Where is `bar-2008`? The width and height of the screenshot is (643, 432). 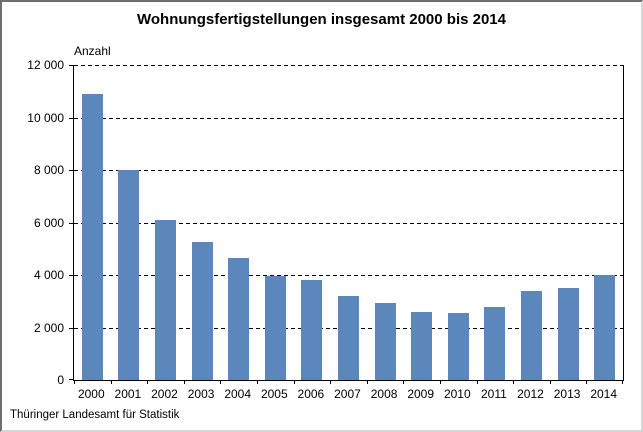 bar-2008 is located at coordinates (385, 341).